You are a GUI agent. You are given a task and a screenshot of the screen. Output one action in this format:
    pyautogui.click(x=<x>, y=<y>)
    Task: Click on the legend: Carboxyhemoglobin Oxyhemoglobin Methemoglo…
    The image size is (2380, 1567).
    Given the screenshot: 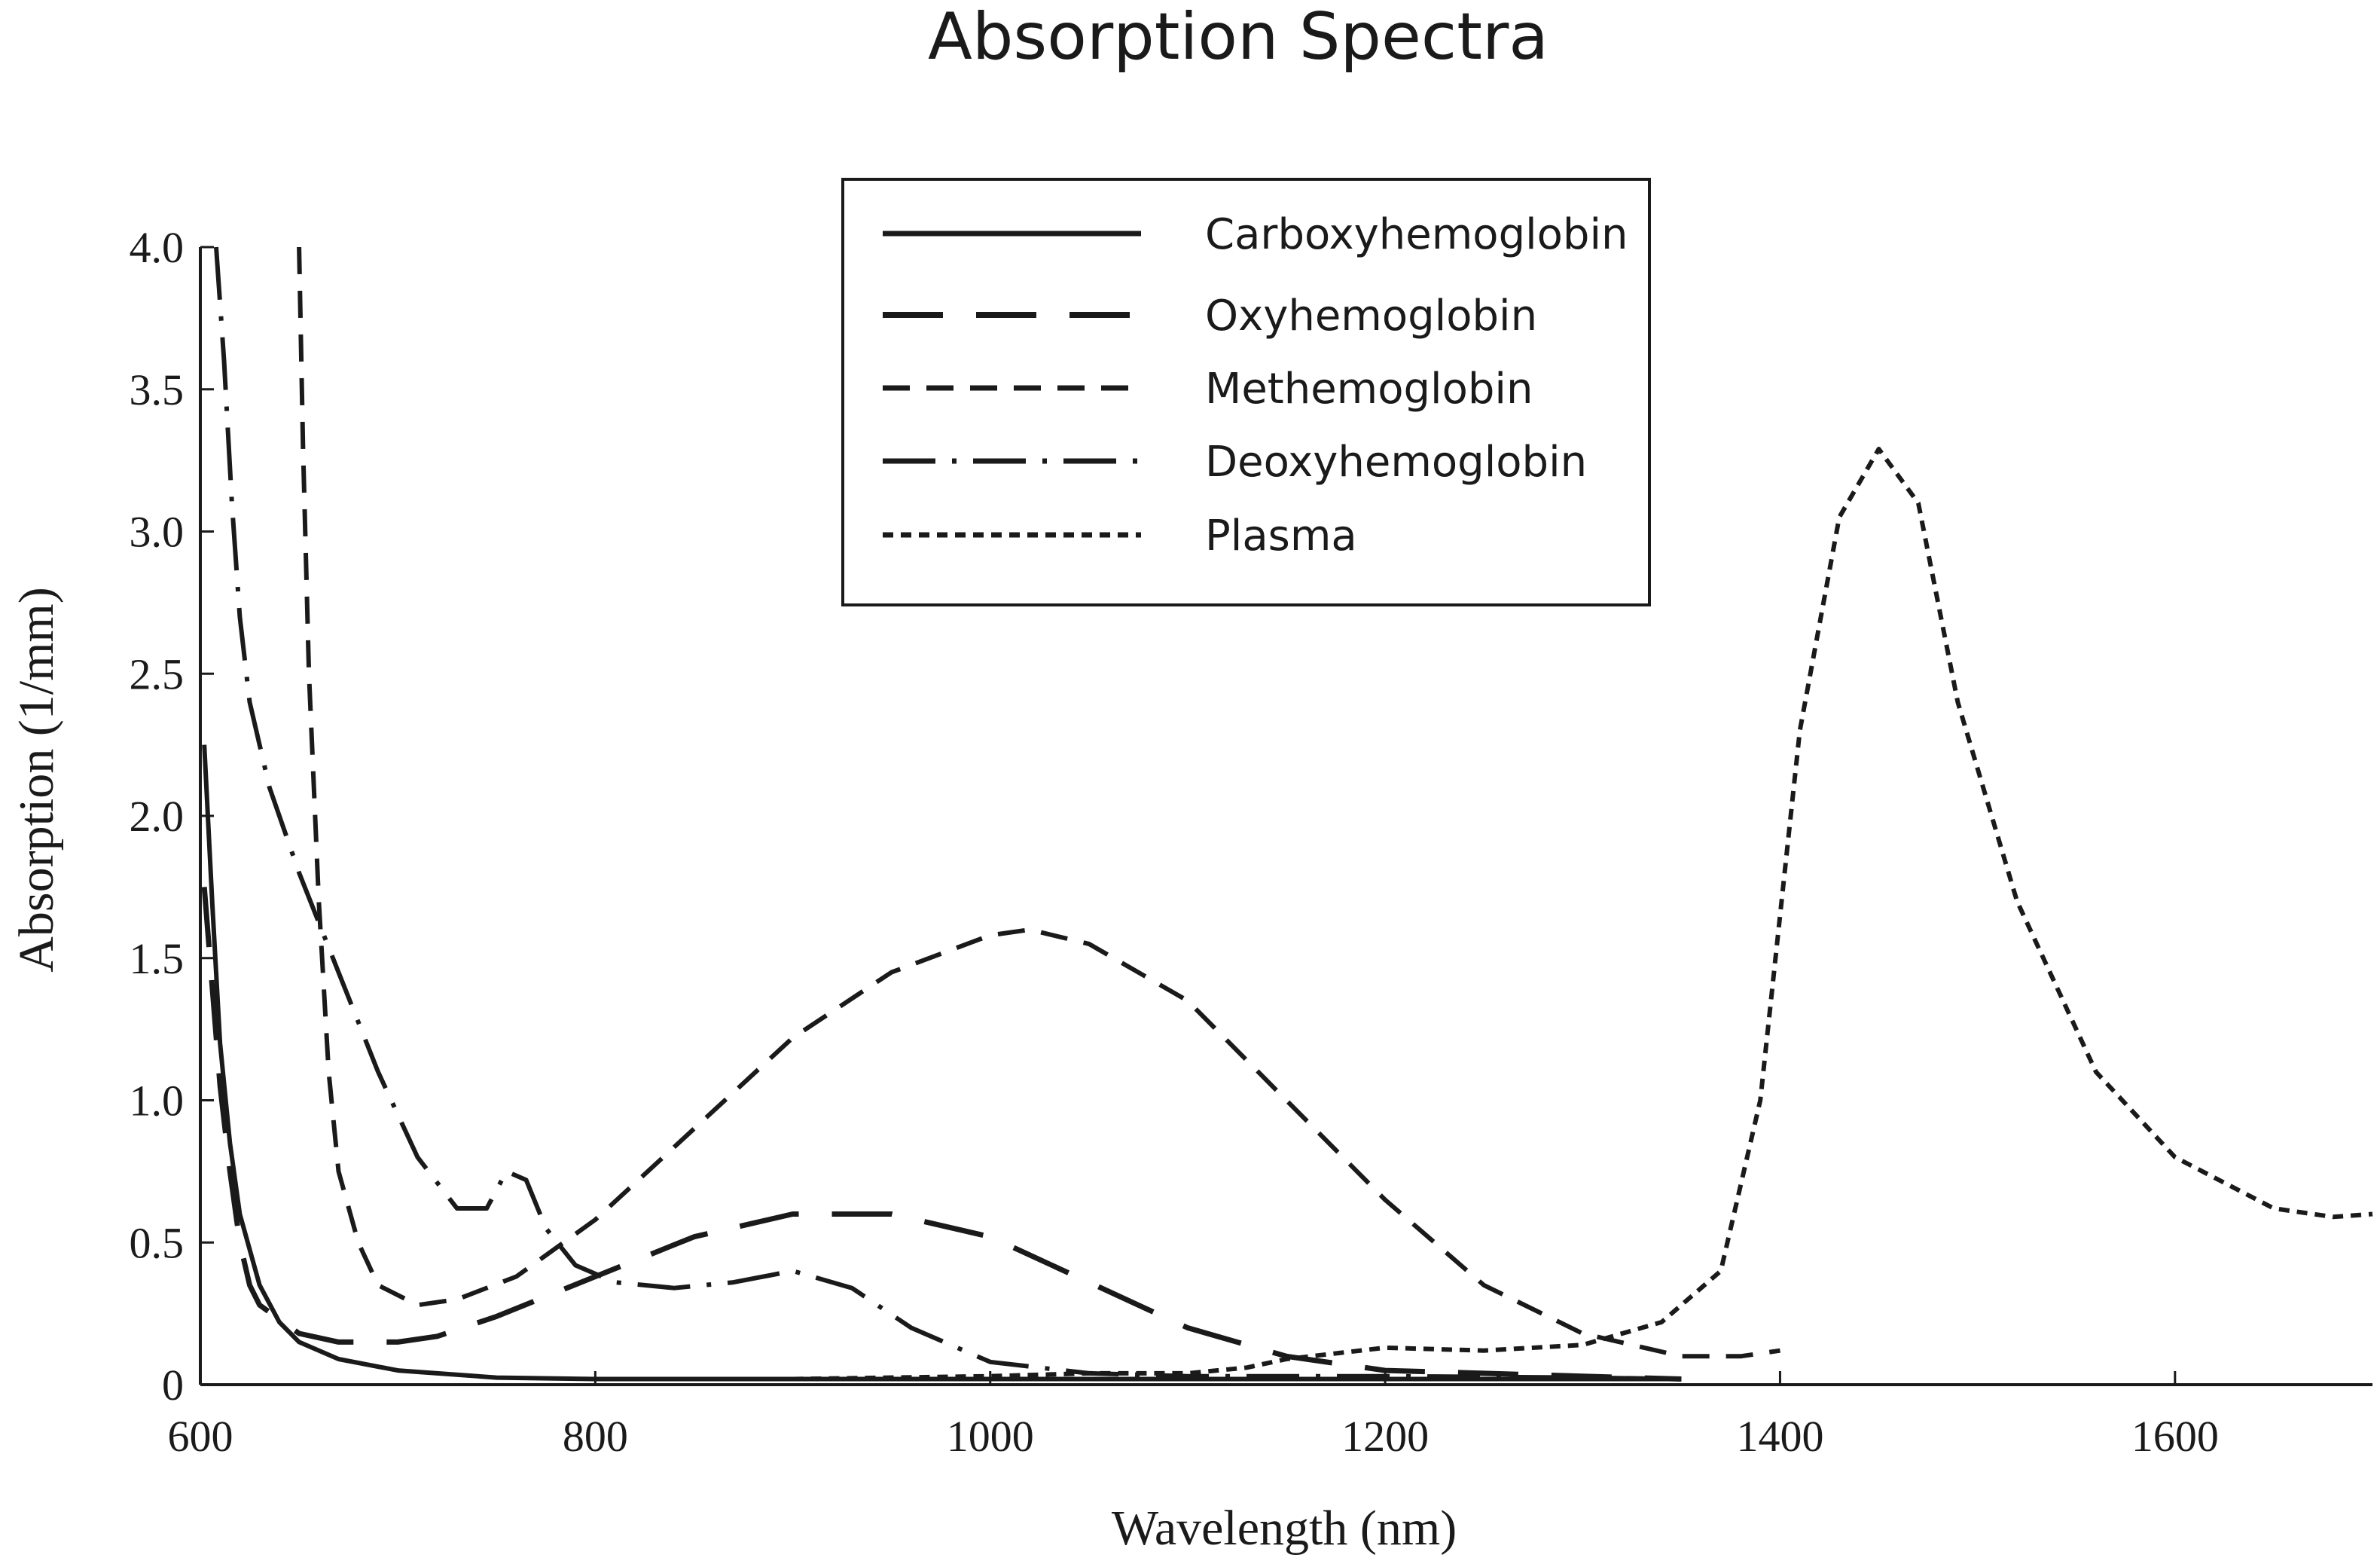 What is the action you would take?
    pyautogui.click(x=1246, y=392)
    